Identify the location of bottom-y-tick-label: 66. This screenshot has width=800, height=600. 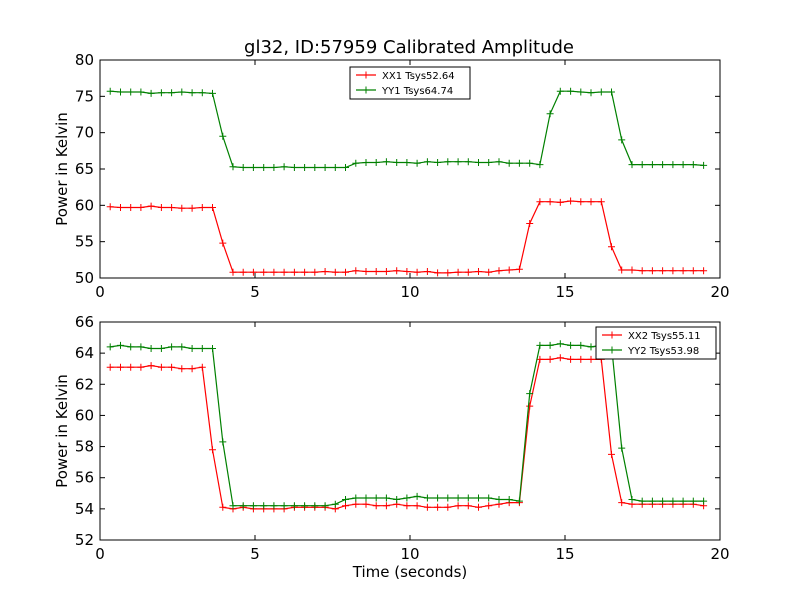
(84, 322).